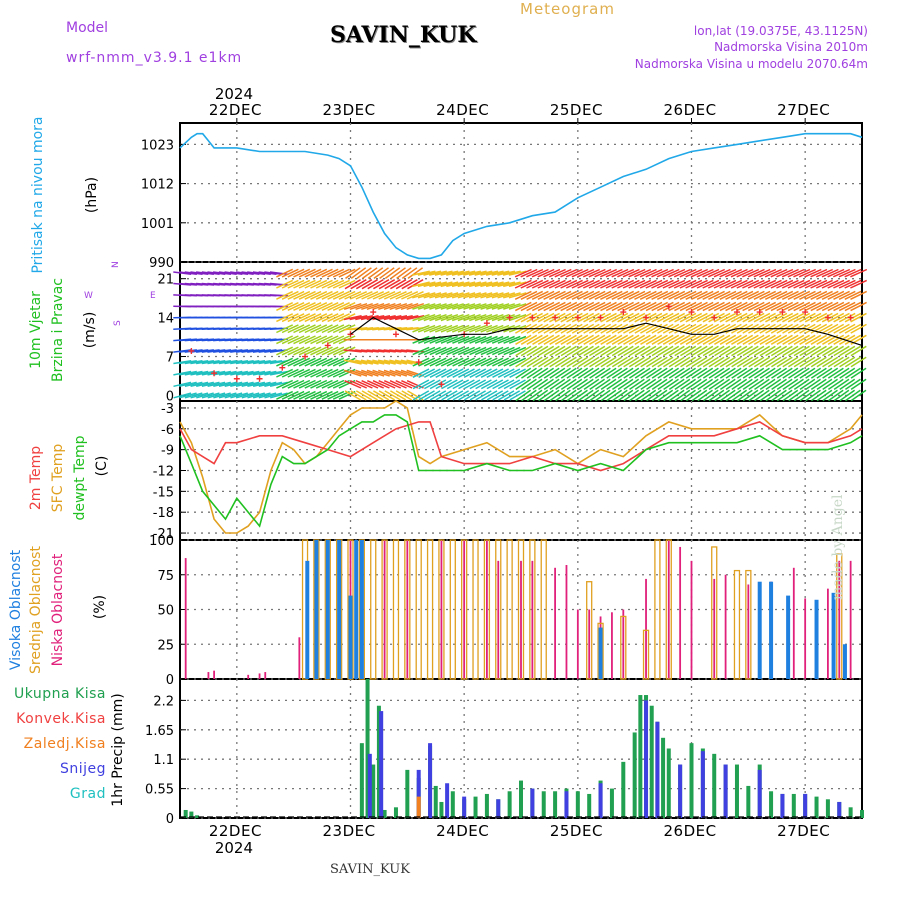  What do you see at coordinates (567, 9) in the screenshot?
I see `product-title: Meteogram` at bounding box center [567, 9].